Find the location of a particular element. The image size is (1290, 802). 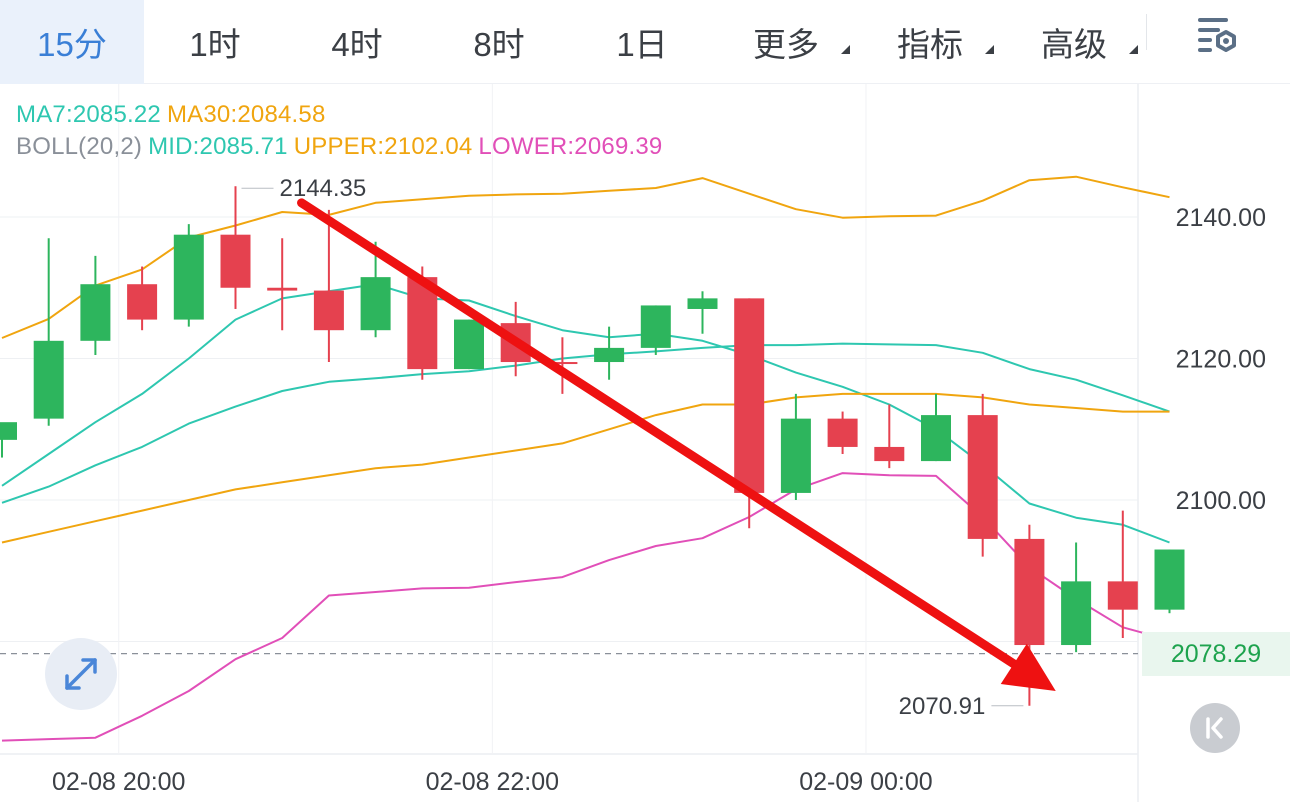

tab-advanced: 高级 is located at coordinates (1074, 42).